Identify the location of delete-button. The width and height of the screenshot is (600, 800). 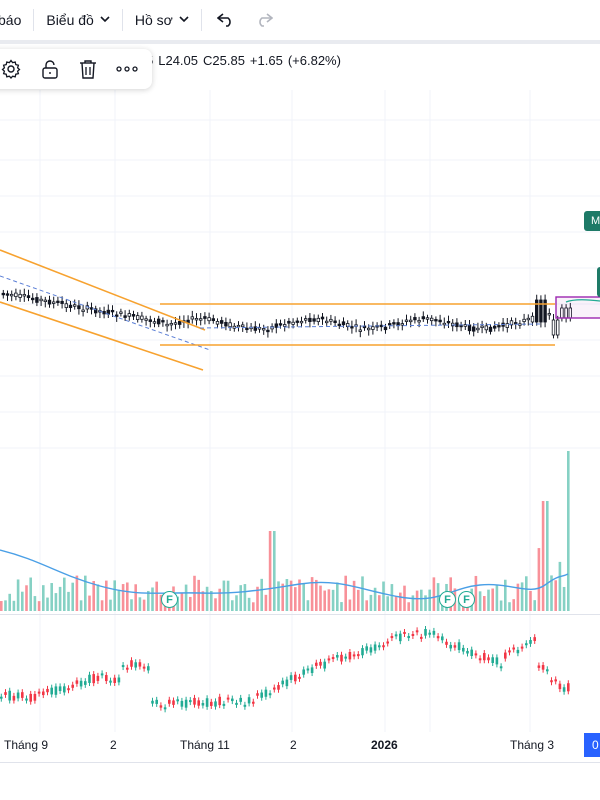
(88, 69).